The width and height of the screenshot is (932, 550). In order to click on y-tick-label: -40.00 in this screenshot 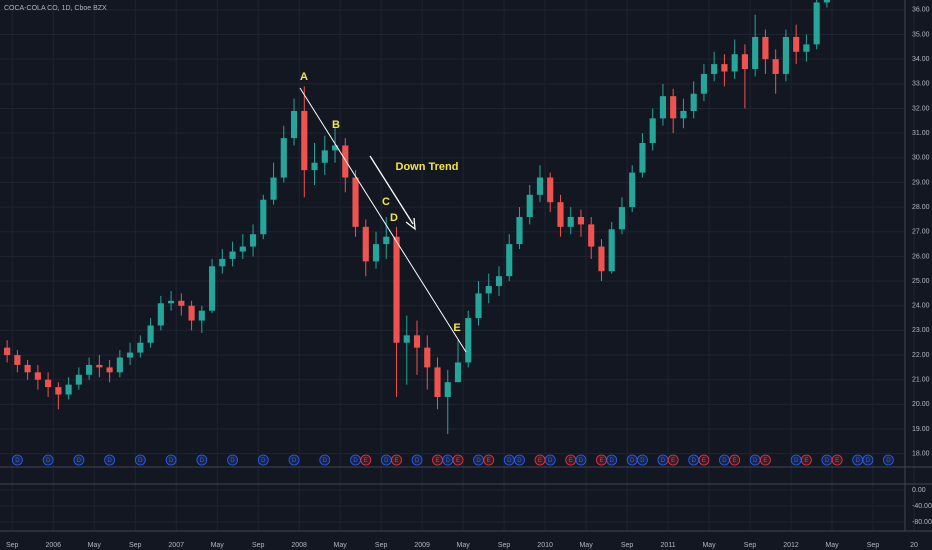, I will do `click(922, 506)`.